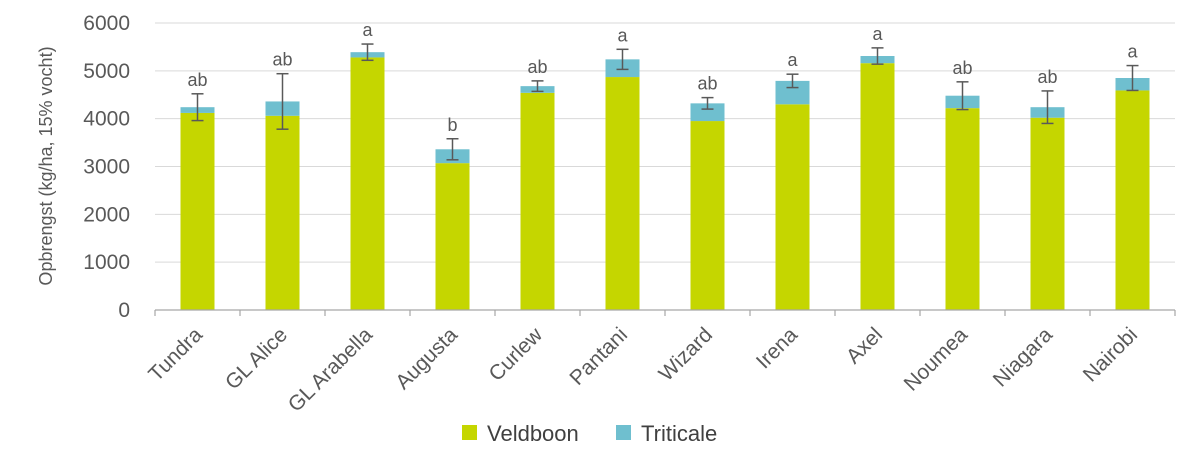  I want to click on category-label: Pantani, so click(598, 356).